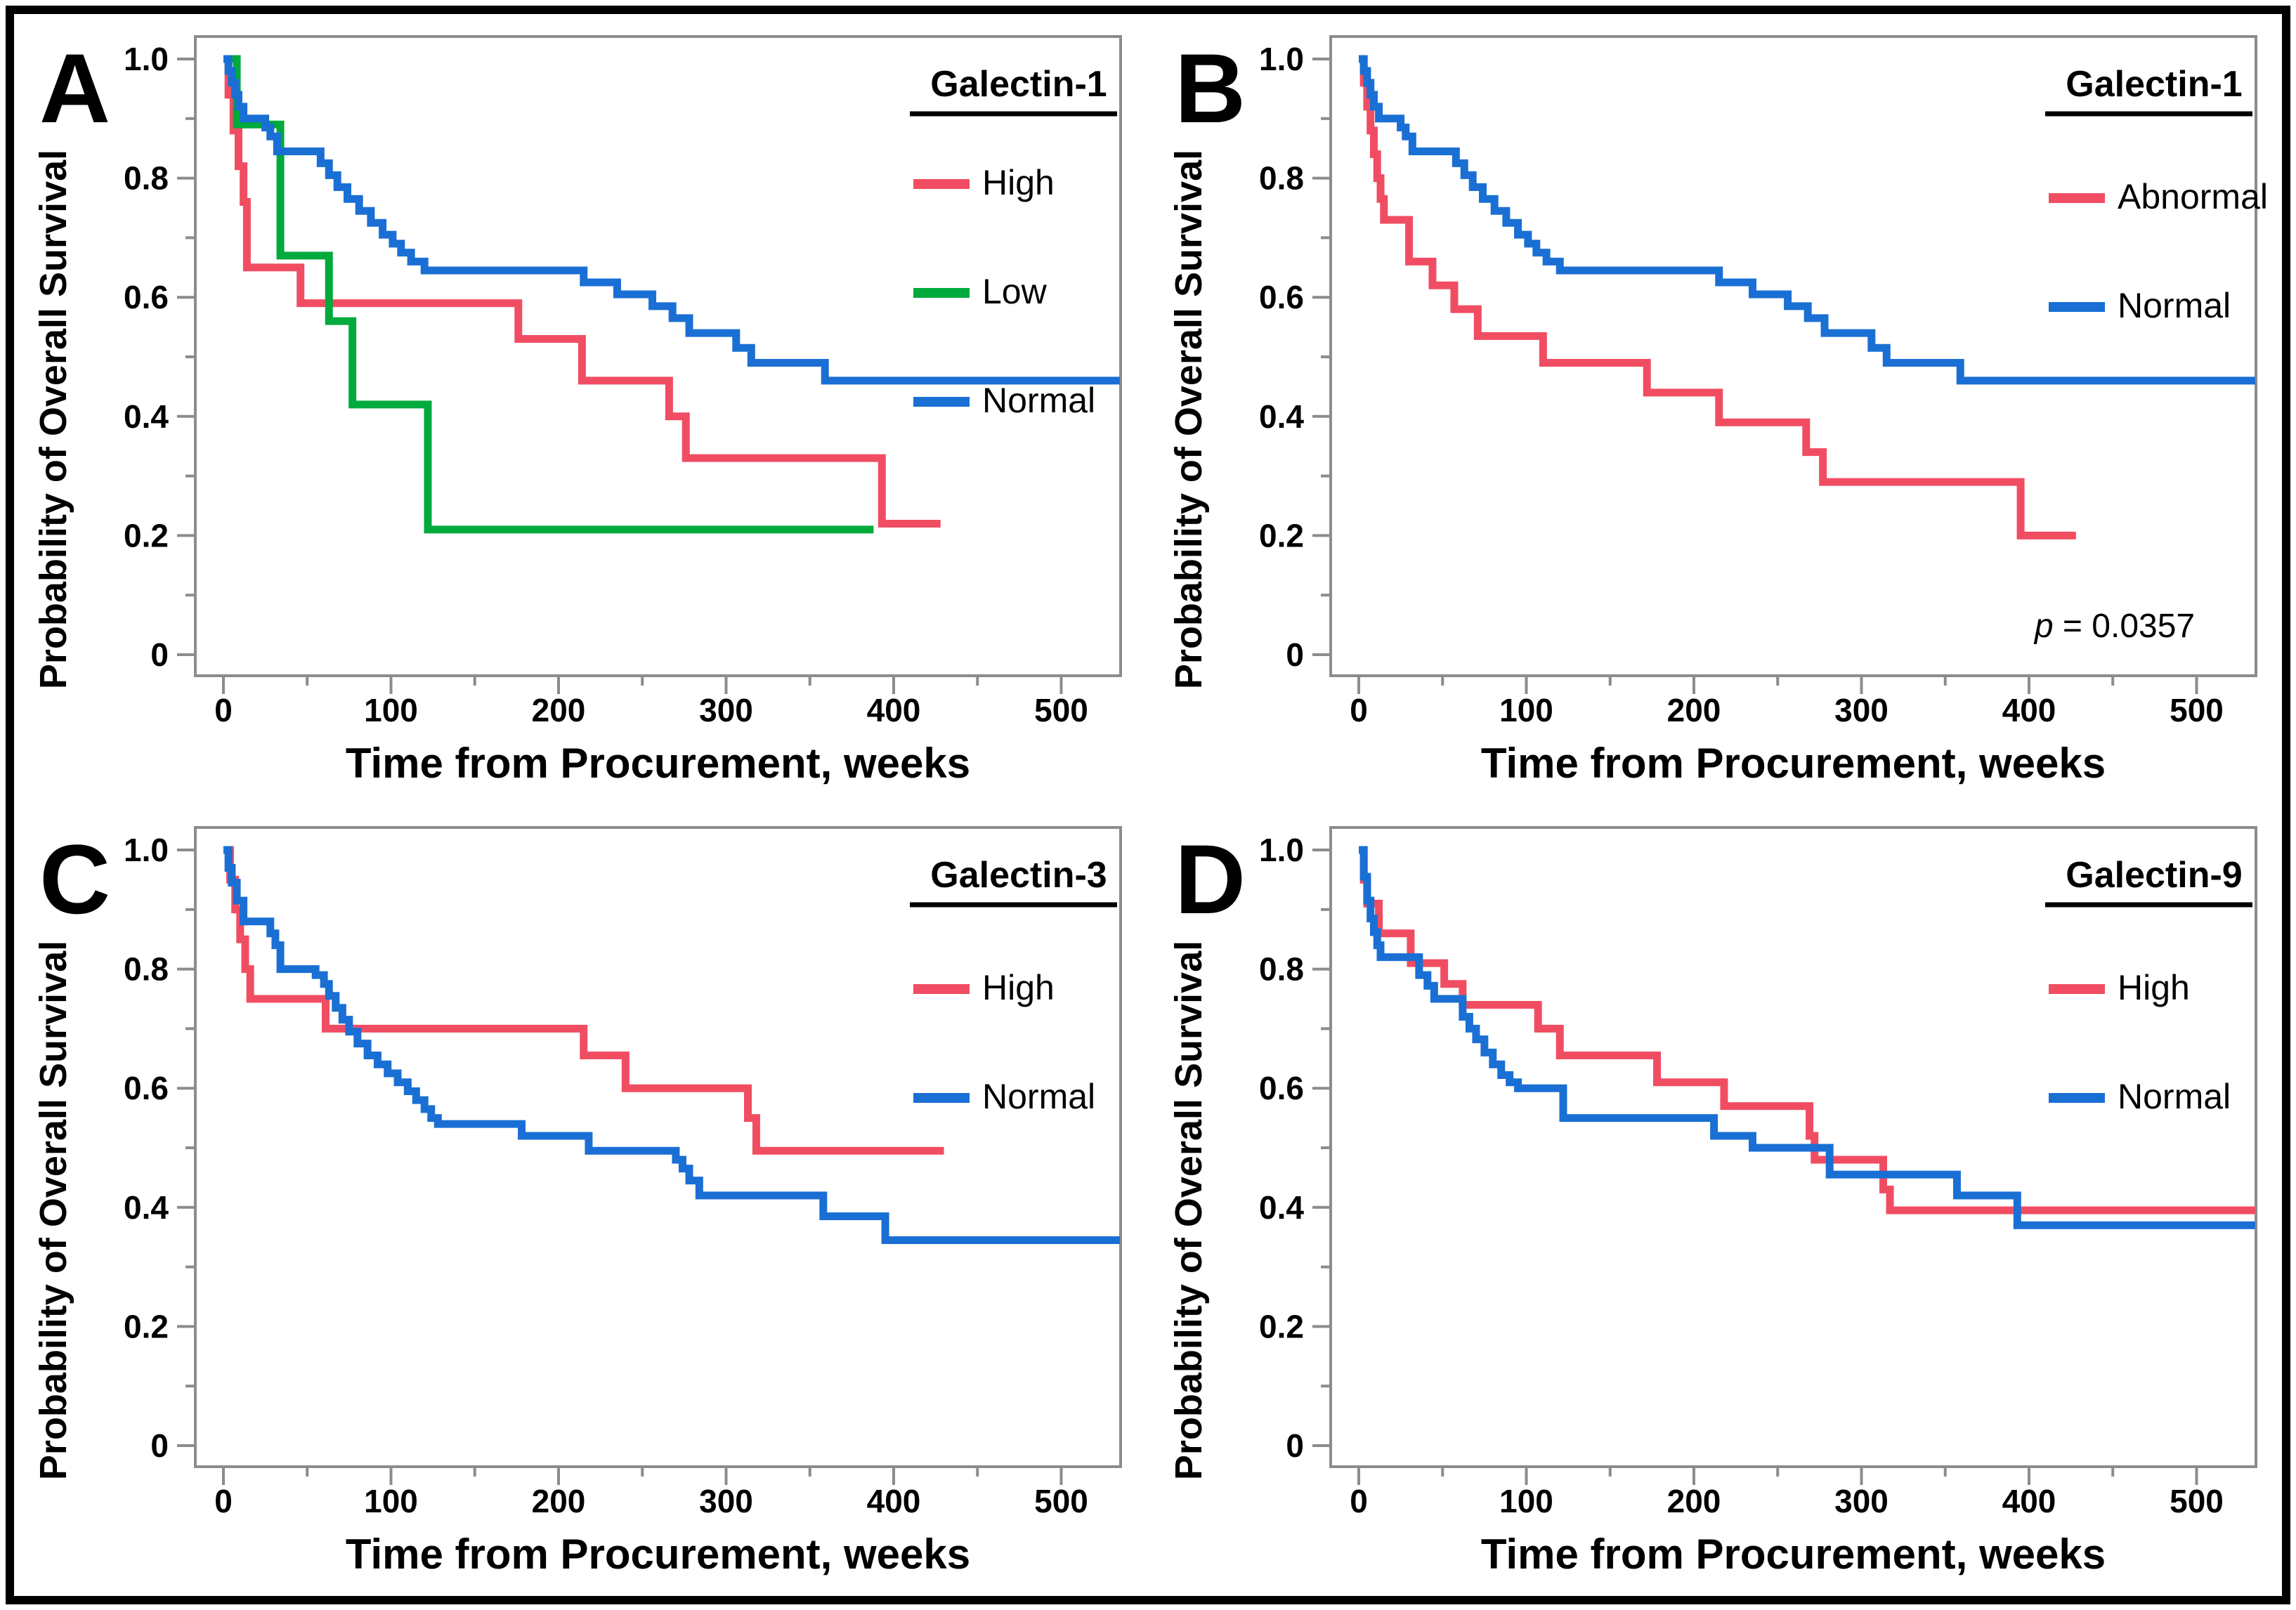 The image size is (2296, 1610). What do you see at coordinates (2114, 626) in the screenshot?
I see `p-value-annotation: p = 0.0357` at bounding box center [2114, 626].